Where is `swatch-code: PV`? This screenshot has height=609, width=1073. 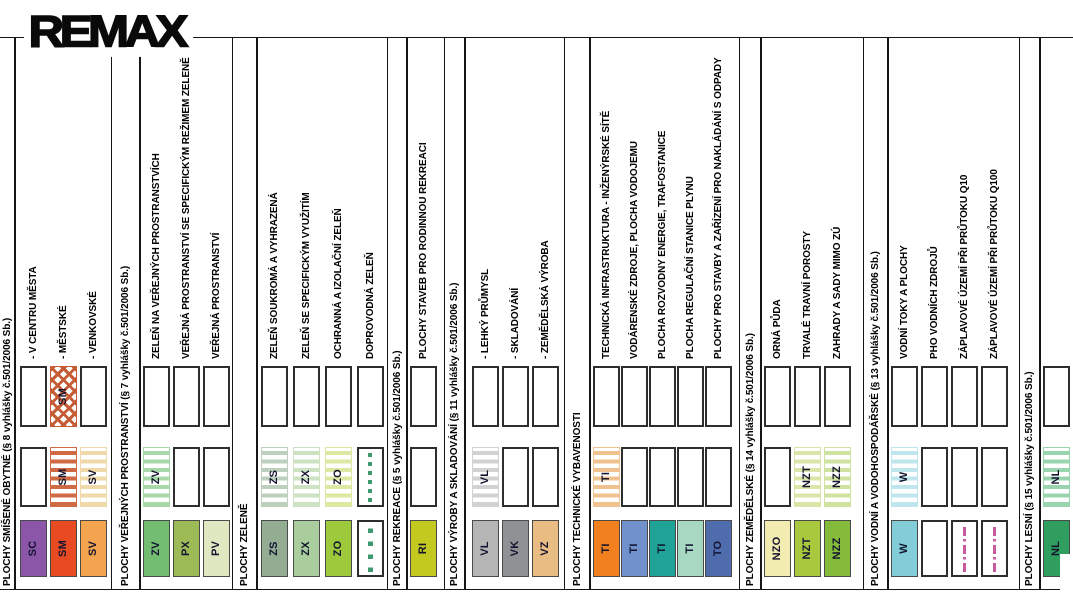
swatch-code: PV is located at coordinates (216, 548).